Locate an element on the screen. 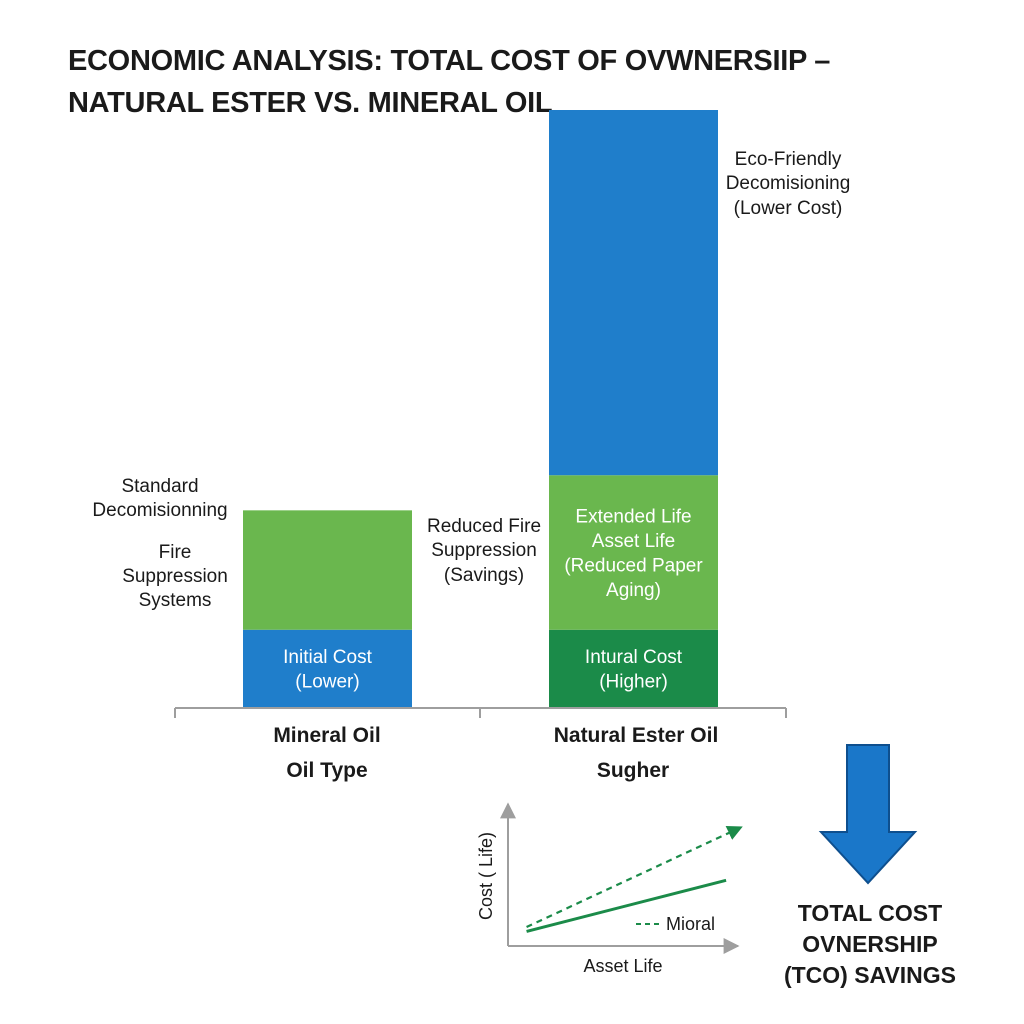 This screenshot has height=1024, width=1024. annotation-line: Eco-Friendly is located at coordinates (788, 159).